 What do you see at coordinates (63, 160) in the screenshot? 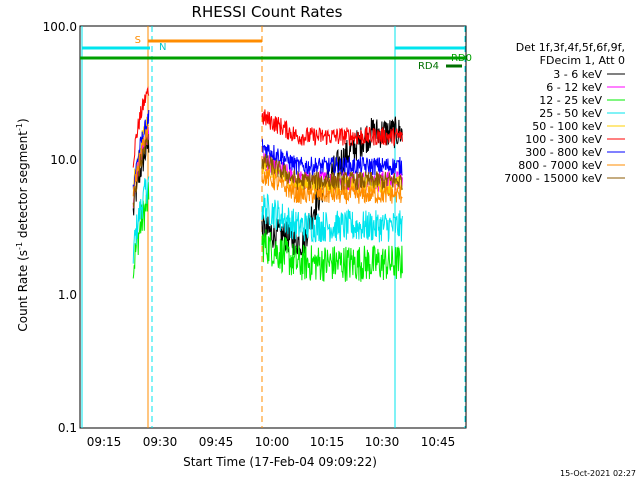
I see `y-tick-label-10: 10.0` at bounding box center [63, 160].